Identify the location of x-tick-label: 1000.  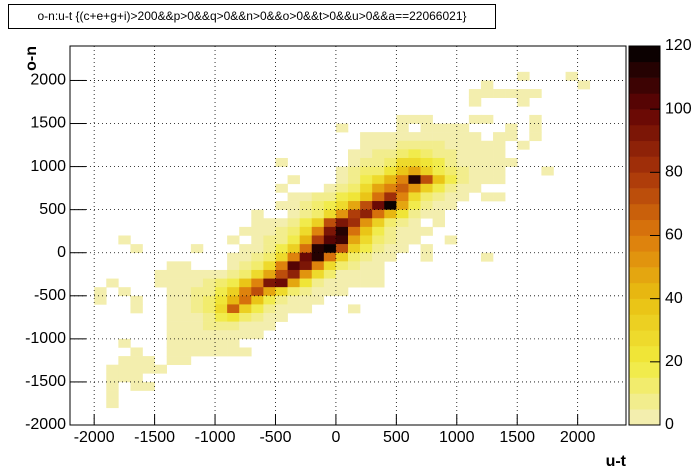
(457, 437).